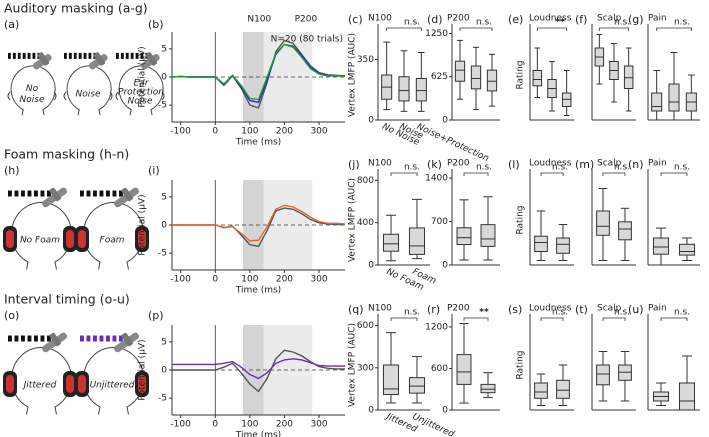  I want to click on panel-label: (o), so click(11, 315).